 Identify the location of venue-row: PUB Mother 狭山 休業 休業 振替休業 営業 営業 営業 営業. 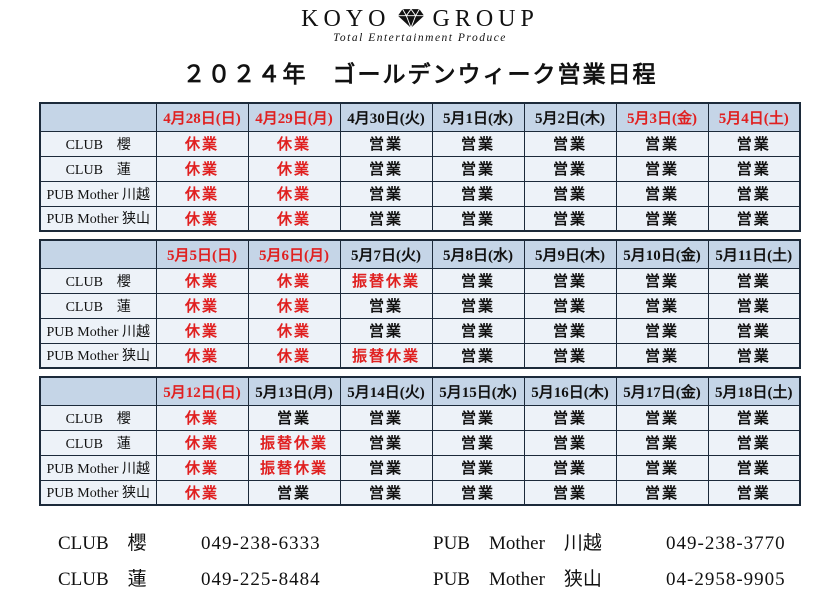
(420, 355).